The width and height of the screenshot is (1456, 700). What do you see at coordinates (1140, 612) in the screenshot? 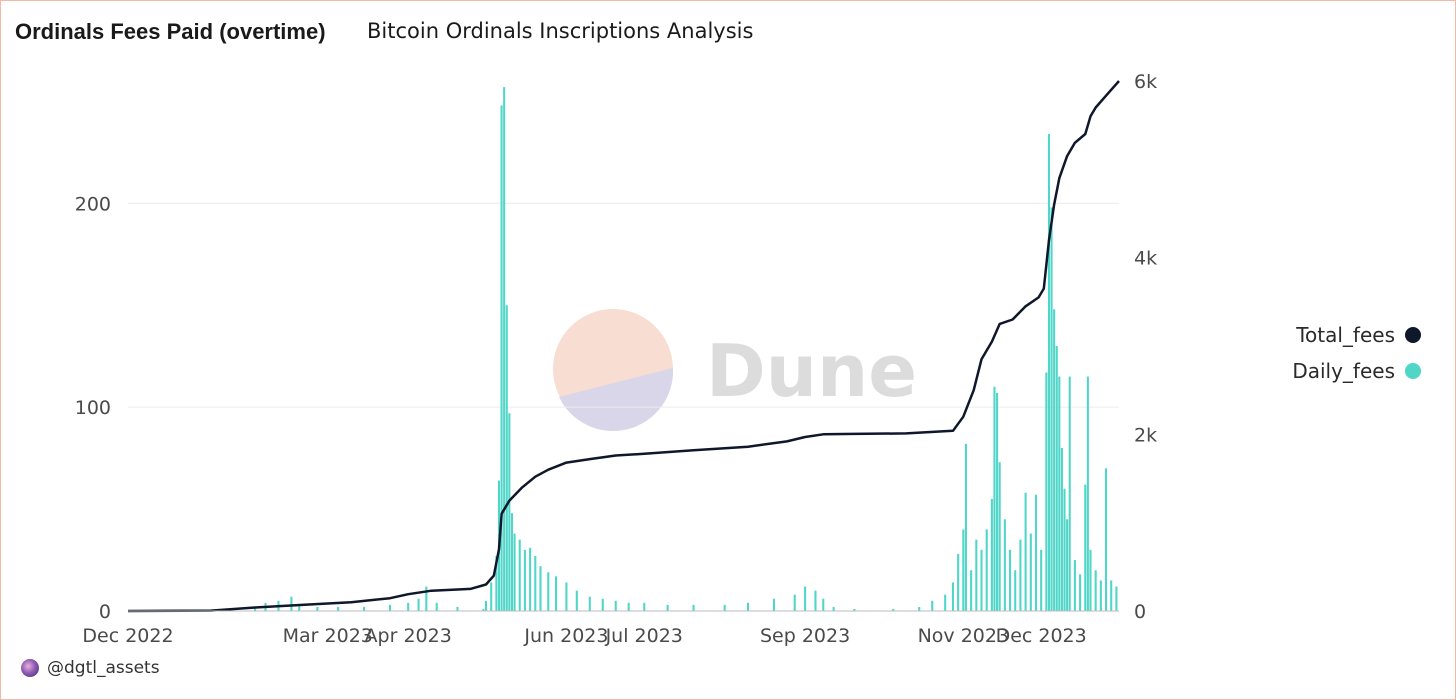
I see `y-right-tick-label: 0` at bounding box center [1140, 612].